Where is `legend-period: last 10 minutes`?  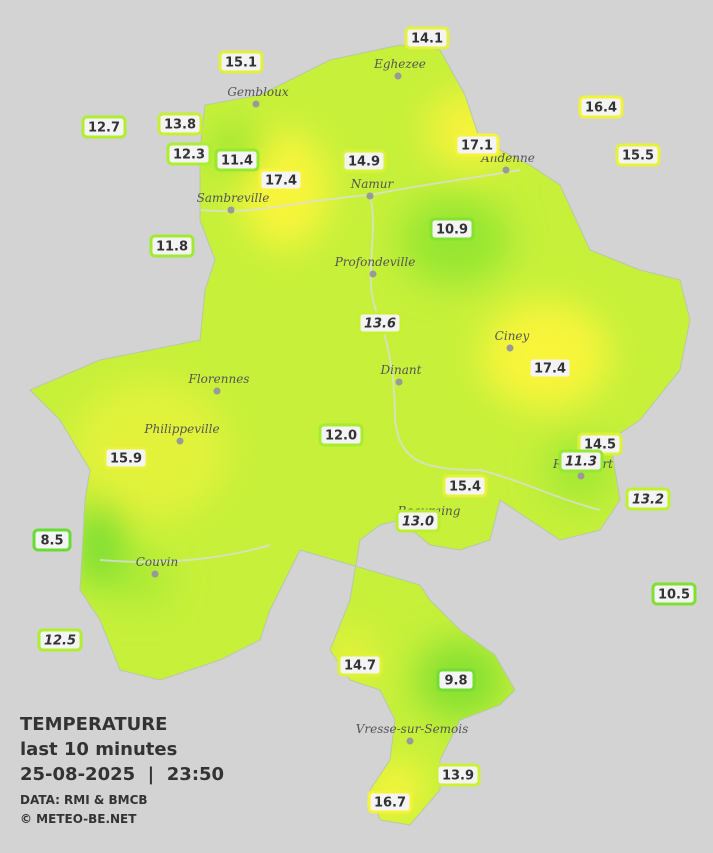 legend-period: last 10 minutes is located at coordinates (98, 749).